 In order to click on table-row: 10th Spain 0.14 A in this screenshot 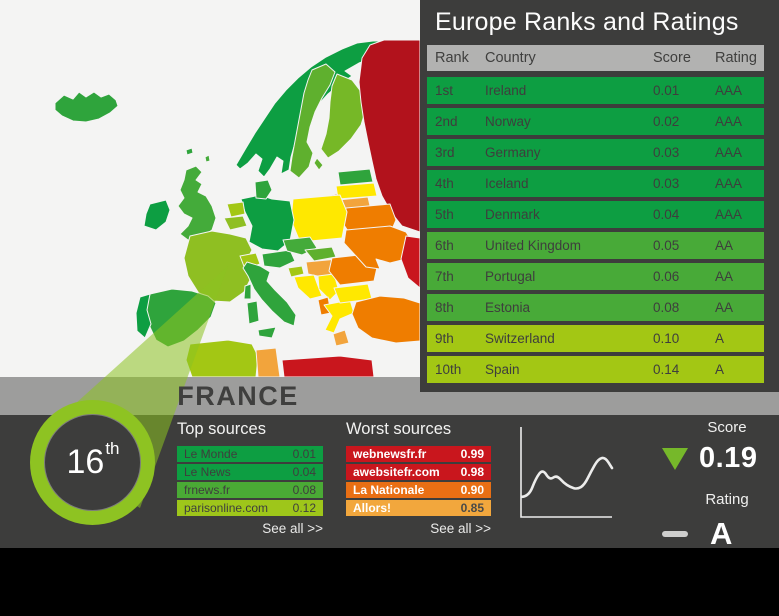, I will do `click(595, 369)`.